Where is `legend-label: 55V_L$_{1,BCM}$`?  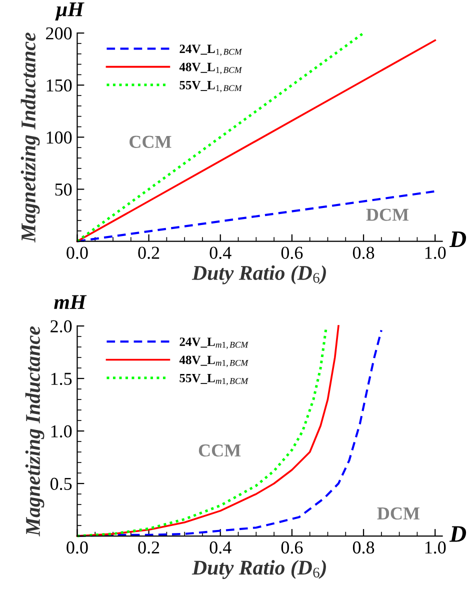 legend-label: 55V_L$_{1,BCM}$ is located at coordinates (211, 86).